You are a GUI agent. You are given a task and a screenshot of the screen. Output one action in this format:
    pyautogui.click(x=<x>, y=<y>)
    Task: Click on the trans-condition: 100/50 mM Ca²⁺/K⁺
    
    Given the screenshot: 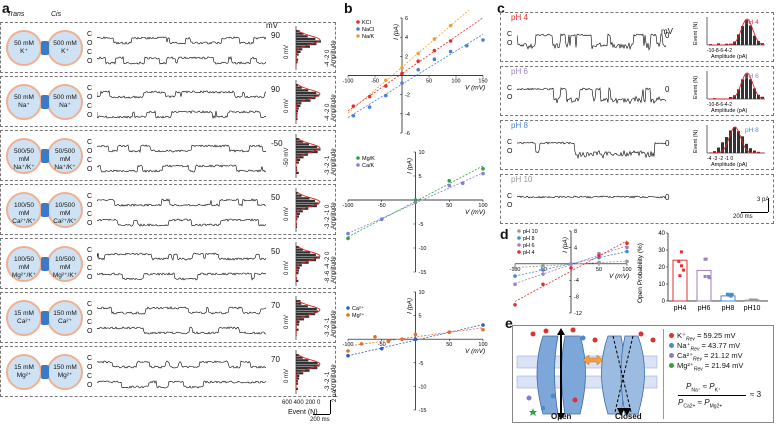 What is the action you would take?
    pyautogui.click(x=24, y=213)
    